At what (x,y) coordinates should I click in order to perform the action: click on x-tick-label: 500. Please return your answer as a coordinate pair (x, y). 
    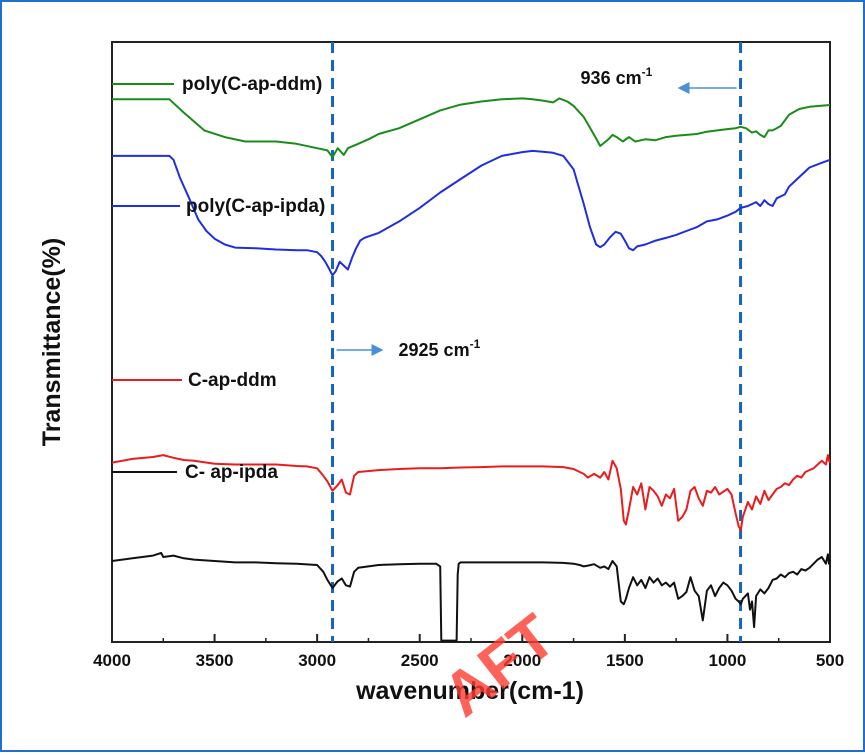
    Looking at the image, I should click on (830, 660).